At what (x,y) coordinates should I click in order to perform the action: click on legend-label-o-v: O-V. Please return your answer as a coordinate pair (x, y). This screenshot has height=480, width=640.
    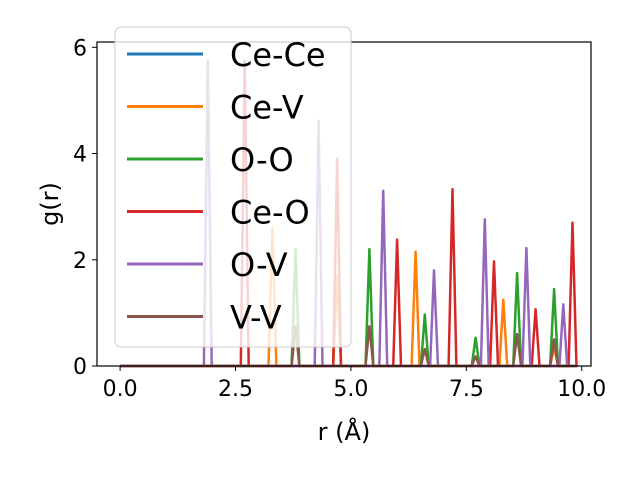
    Looking at the image, I should click on (259, 265).